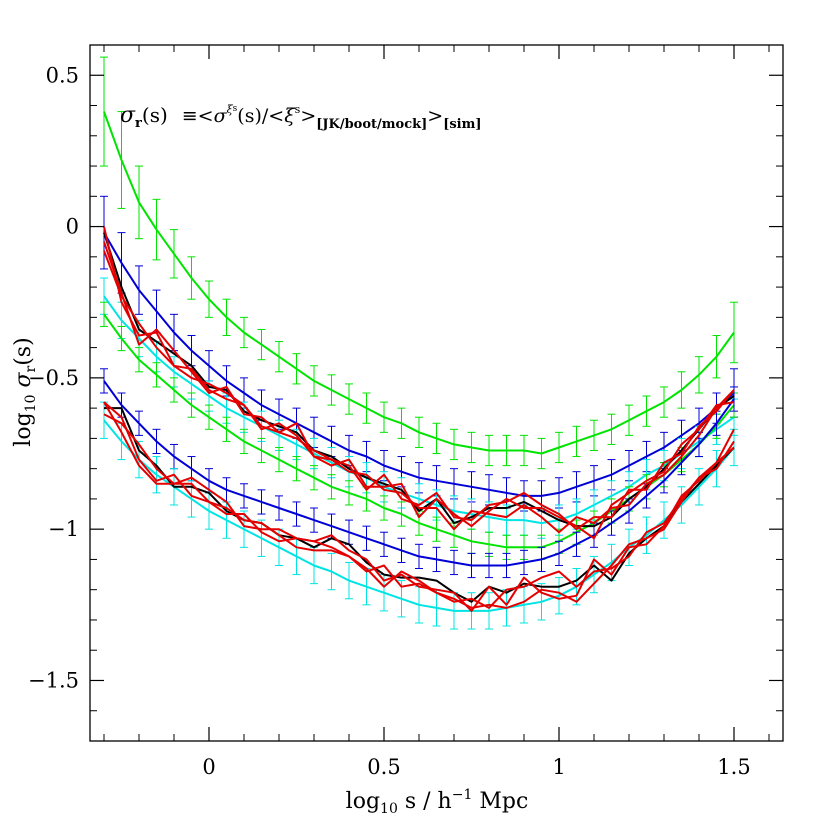 This screenshot has width=830, height=830. What do you see at coordinates (53, 680) in the screenshot?
I see `y-tick-label: −1.5` at bounding box center [53, 680].